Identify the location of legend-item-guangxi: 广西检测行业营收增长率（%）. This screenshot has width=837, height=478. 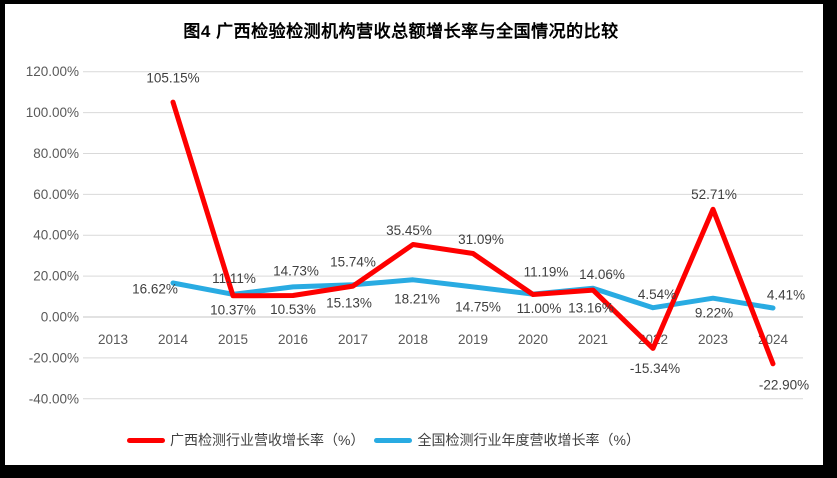
(245, 440).